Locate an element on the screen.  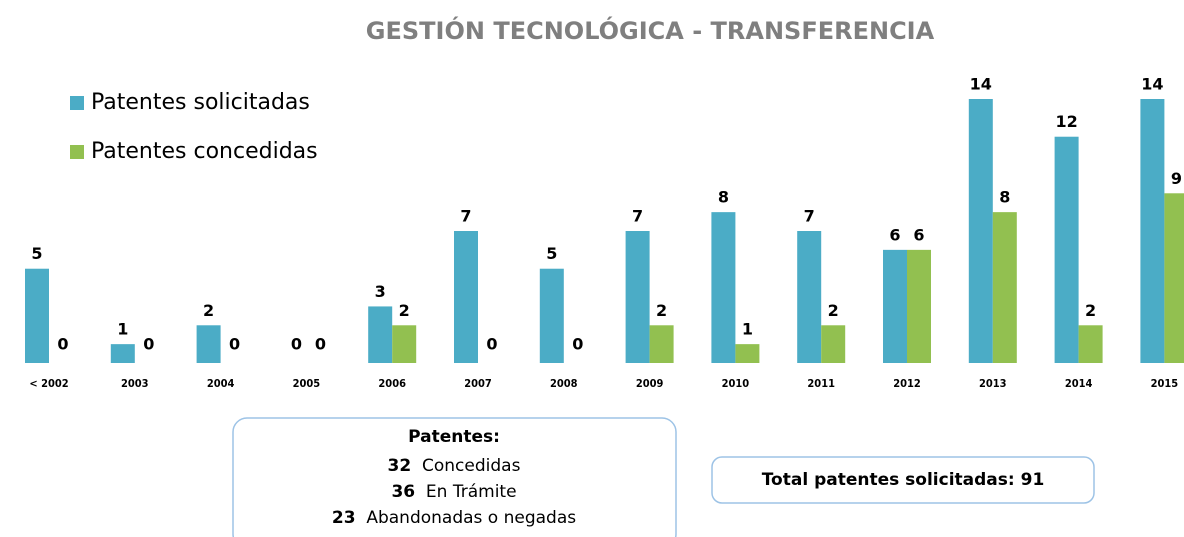
summary-item: 32 Concedidas is located at coordinates (454, 466).